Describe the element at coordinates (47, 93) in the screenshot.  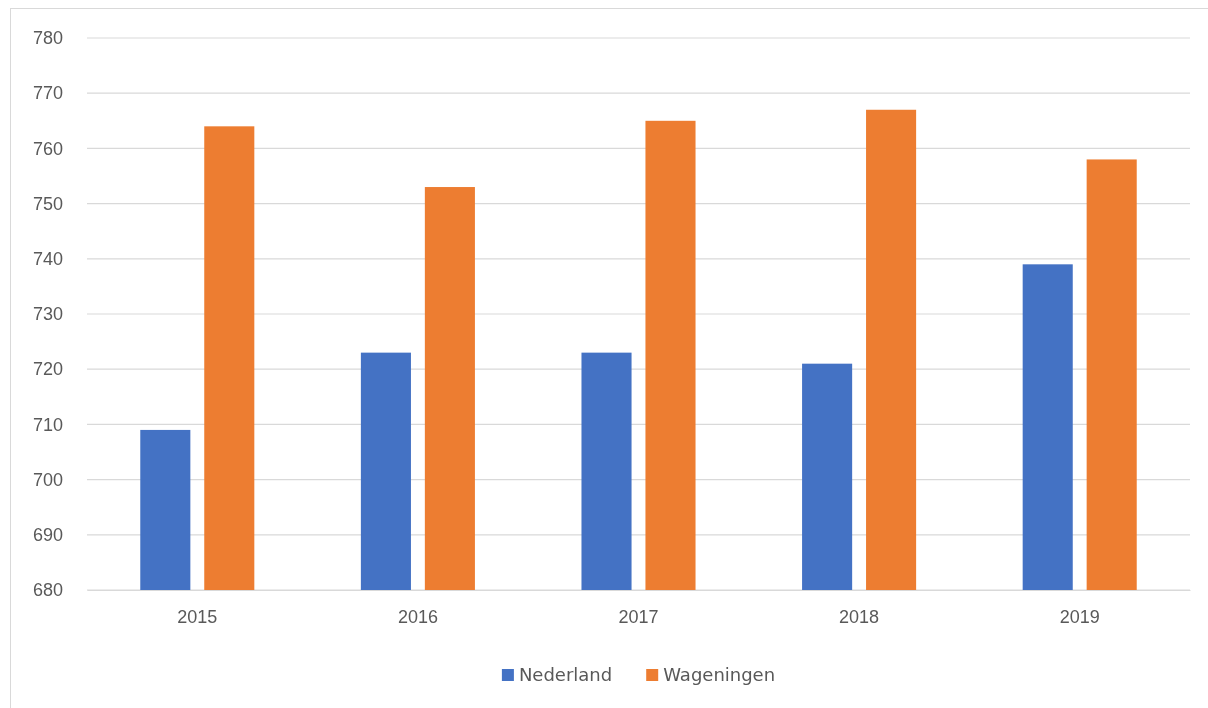
I see `y-tick-label: 770` at that location.